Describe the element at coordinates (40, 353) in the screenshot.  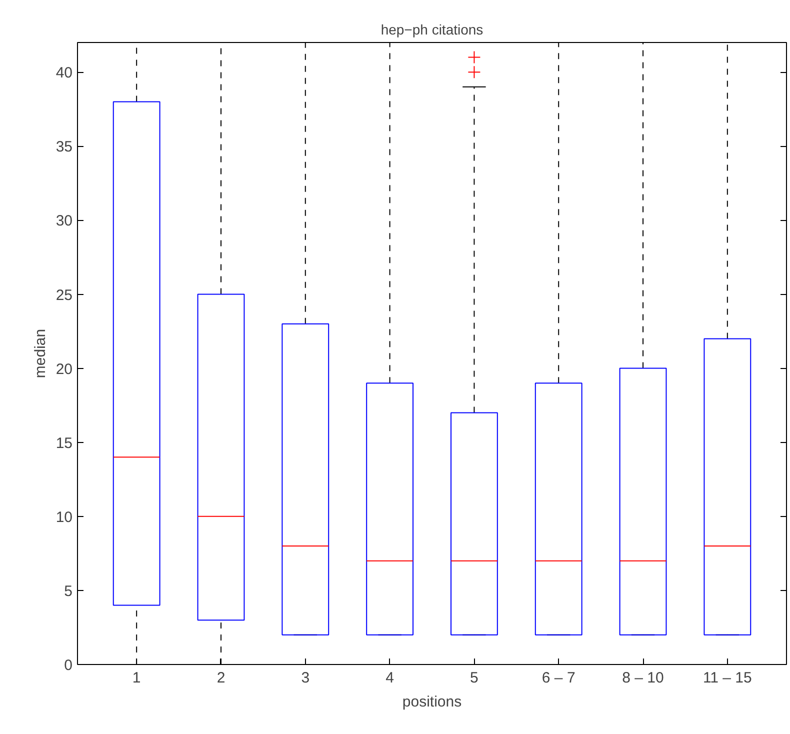
I see `y-axis-title: median` at that location.